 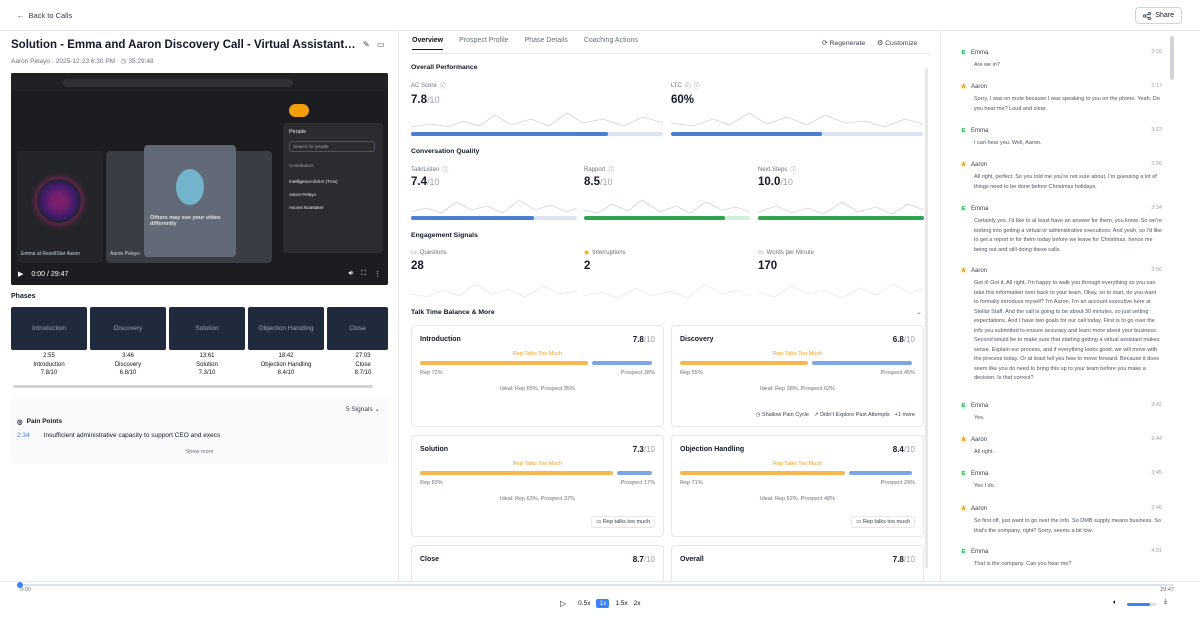 I want to click on speaker-name: Aaron, so click(x=979, y=439).